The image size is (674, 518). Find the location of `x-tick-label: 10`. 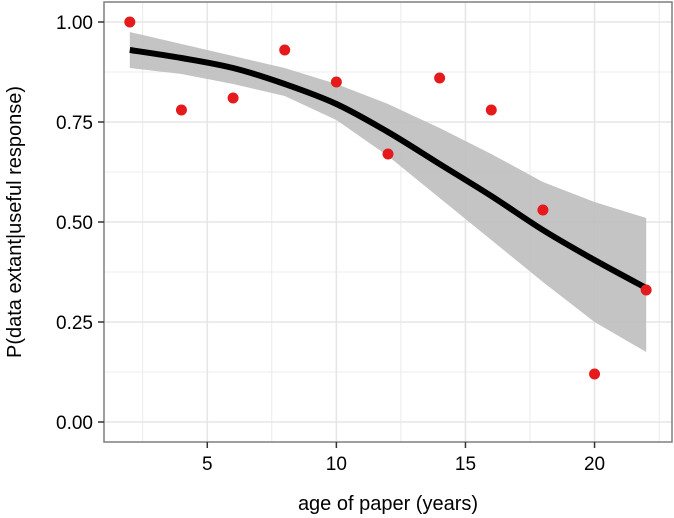

x-tick-label: 10 is located at coordinates (336, 464).